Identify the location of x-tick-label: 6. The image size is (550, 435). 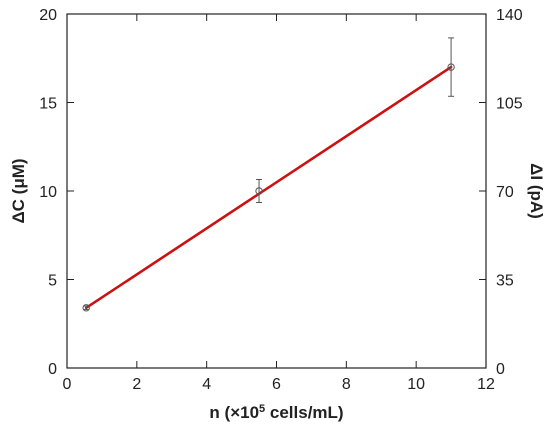
(276, 384).